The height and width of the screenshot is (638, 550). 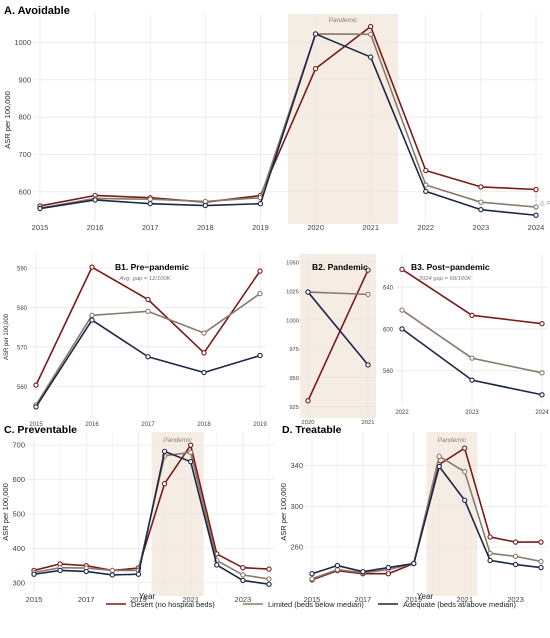 I want to click on y-tick-label: 640, so click(x=388, y=289).